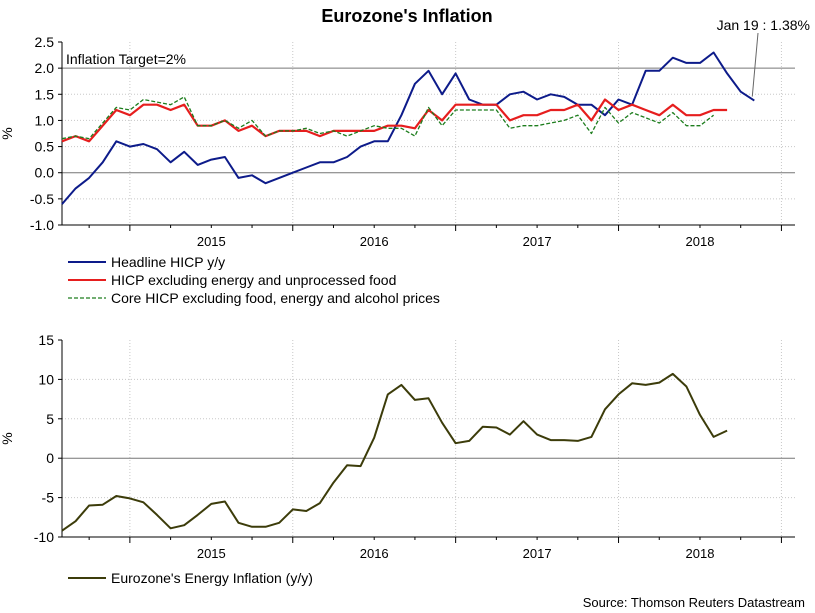 This screenshot has height=613, width=815. What do you see at coordinates (46, 379) in the screenshot?
I see `y-tick-label: 10` at bounding box center [46, 379].